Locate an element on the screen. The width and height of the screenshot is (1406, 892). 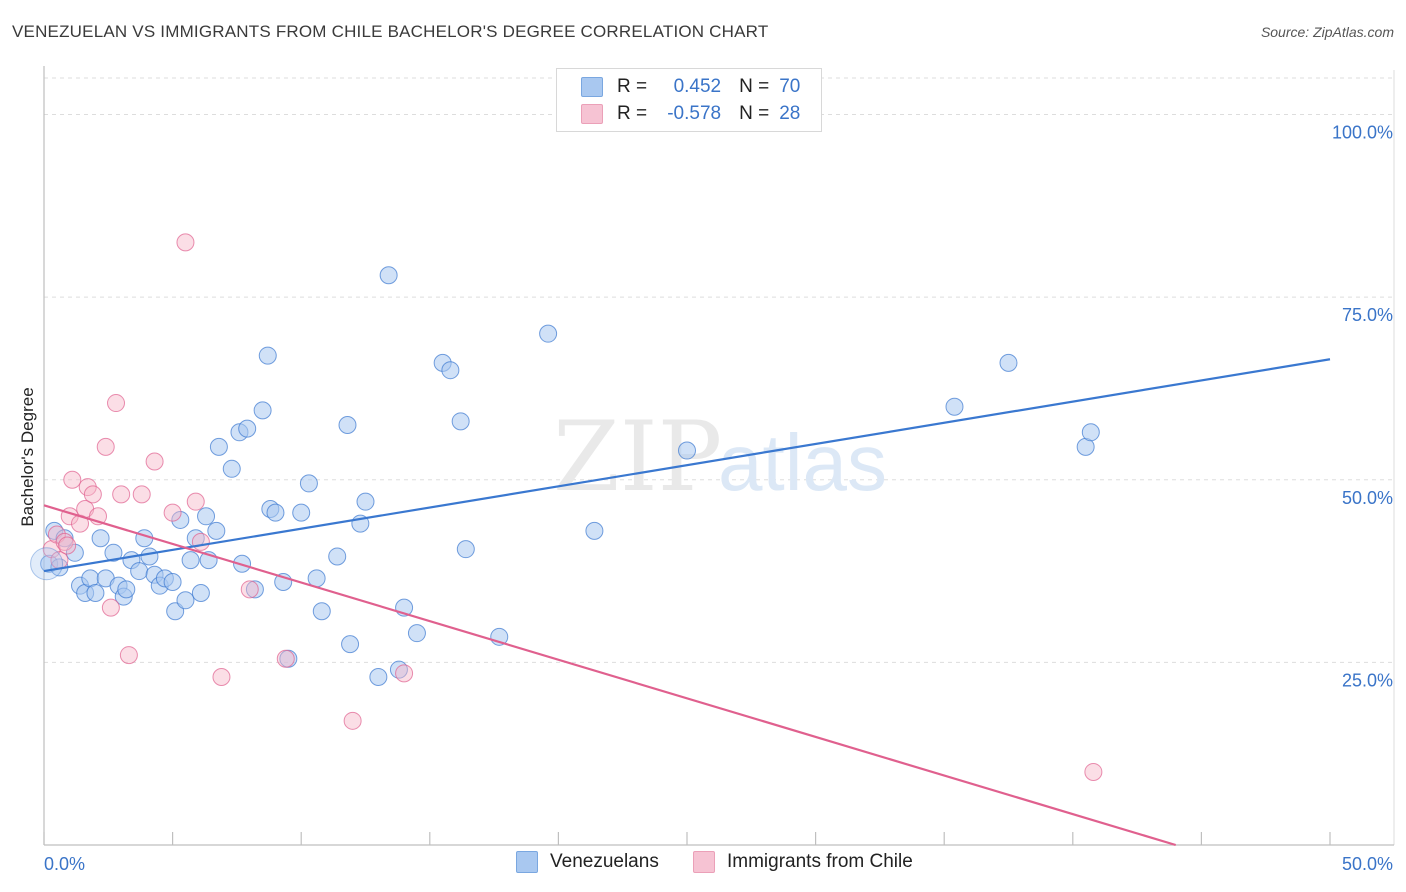
watermark: ZIP atlas is located at coordinates (720, 457).